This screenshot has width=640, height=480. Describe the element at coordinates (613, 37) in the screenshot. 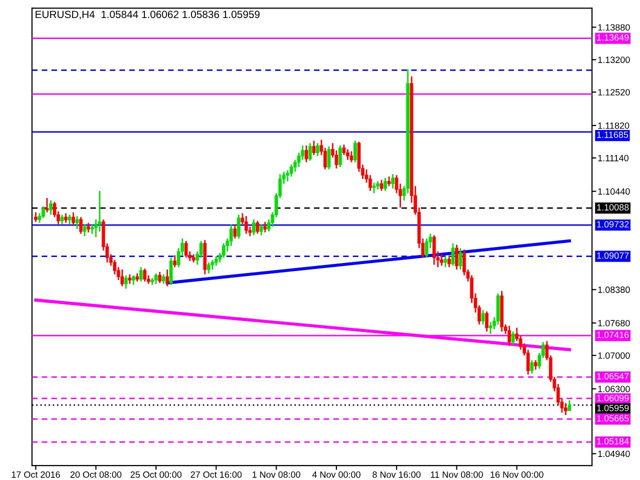

I see `ref-line-label: 1.13649` at that location.